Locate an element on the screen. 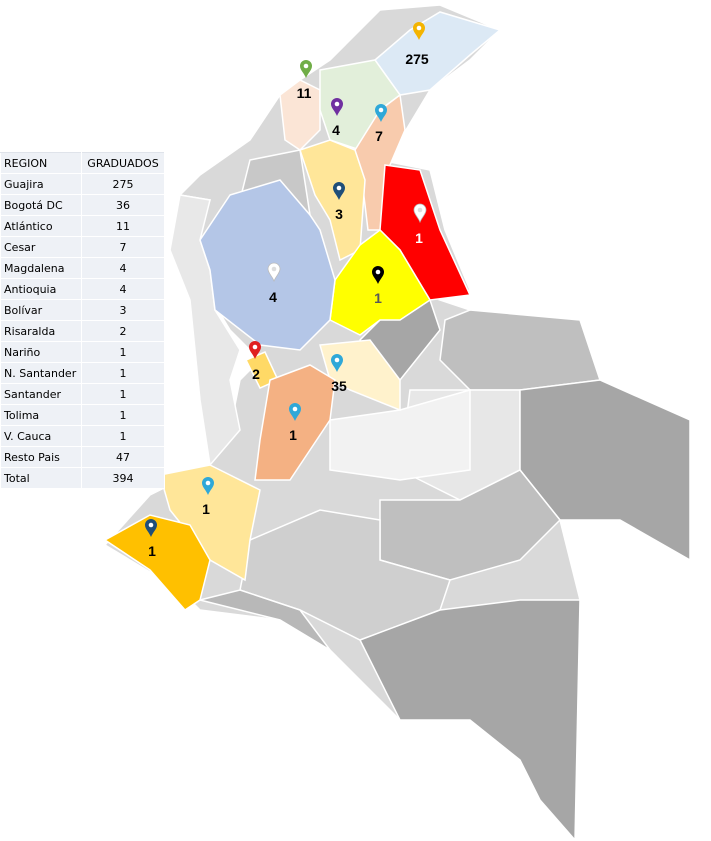 The width and height of the screenshot is (711, 841). header-cell: GRADUADOS is located at coordinates (123, 163).